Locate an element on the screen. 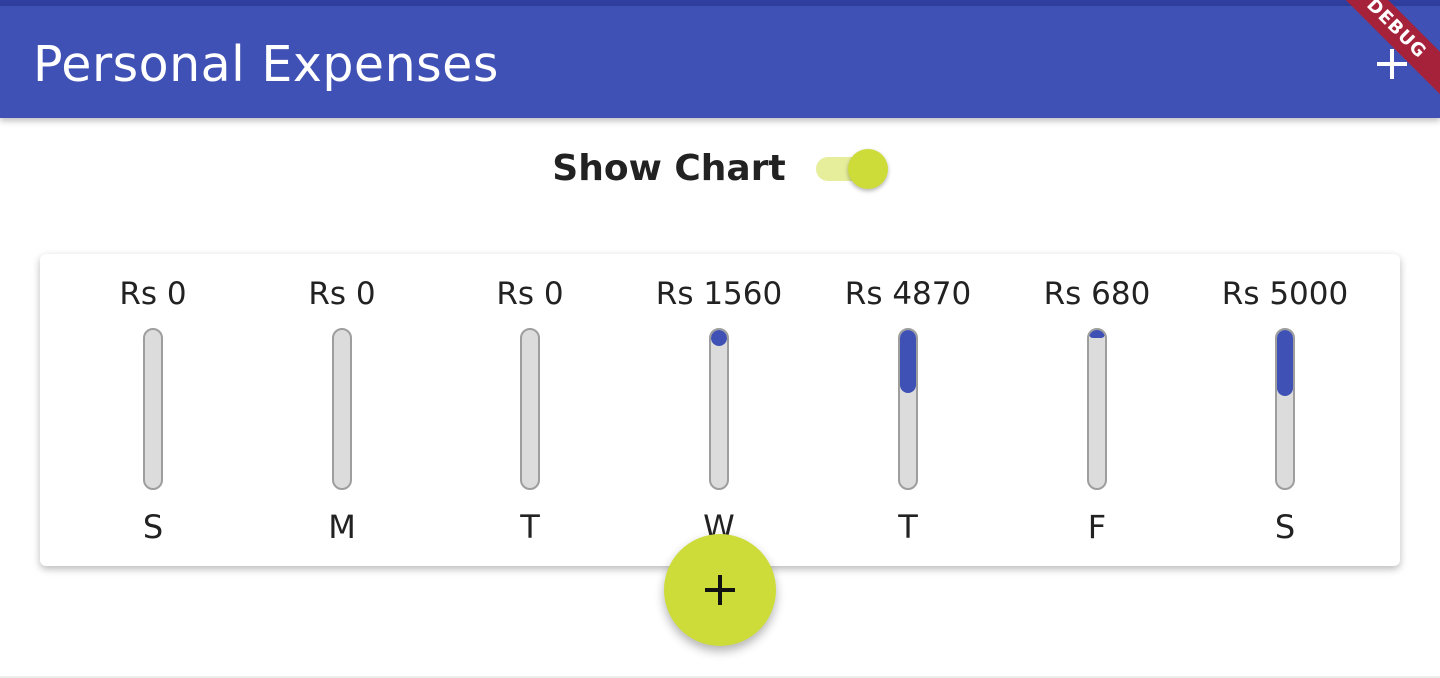 This screenshot has height=678, width=1440. bottom-divider is located at coordinates (720, 677).